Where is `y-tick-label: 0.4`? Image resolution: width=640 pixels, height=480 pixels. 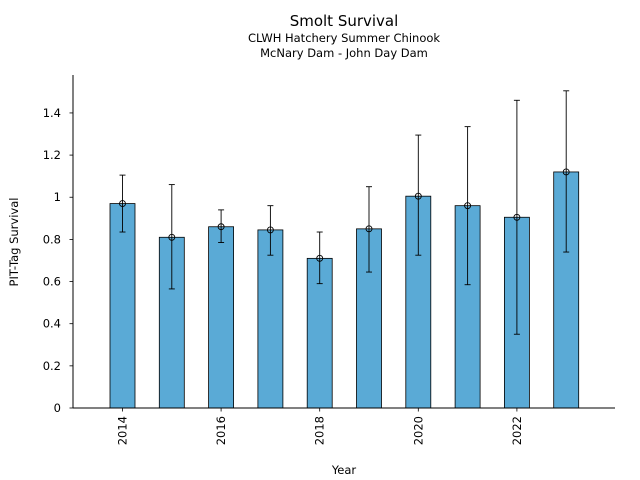 y-tick-label: 0.4 is located at coordinates (52, 324).